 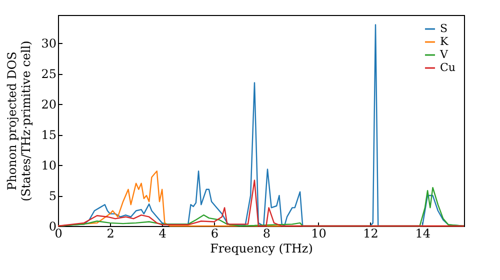 What do you see at coordinates (48, 43) in the screenshot?
I see `y-tick-label: 30` at bounding box center [48, 43].